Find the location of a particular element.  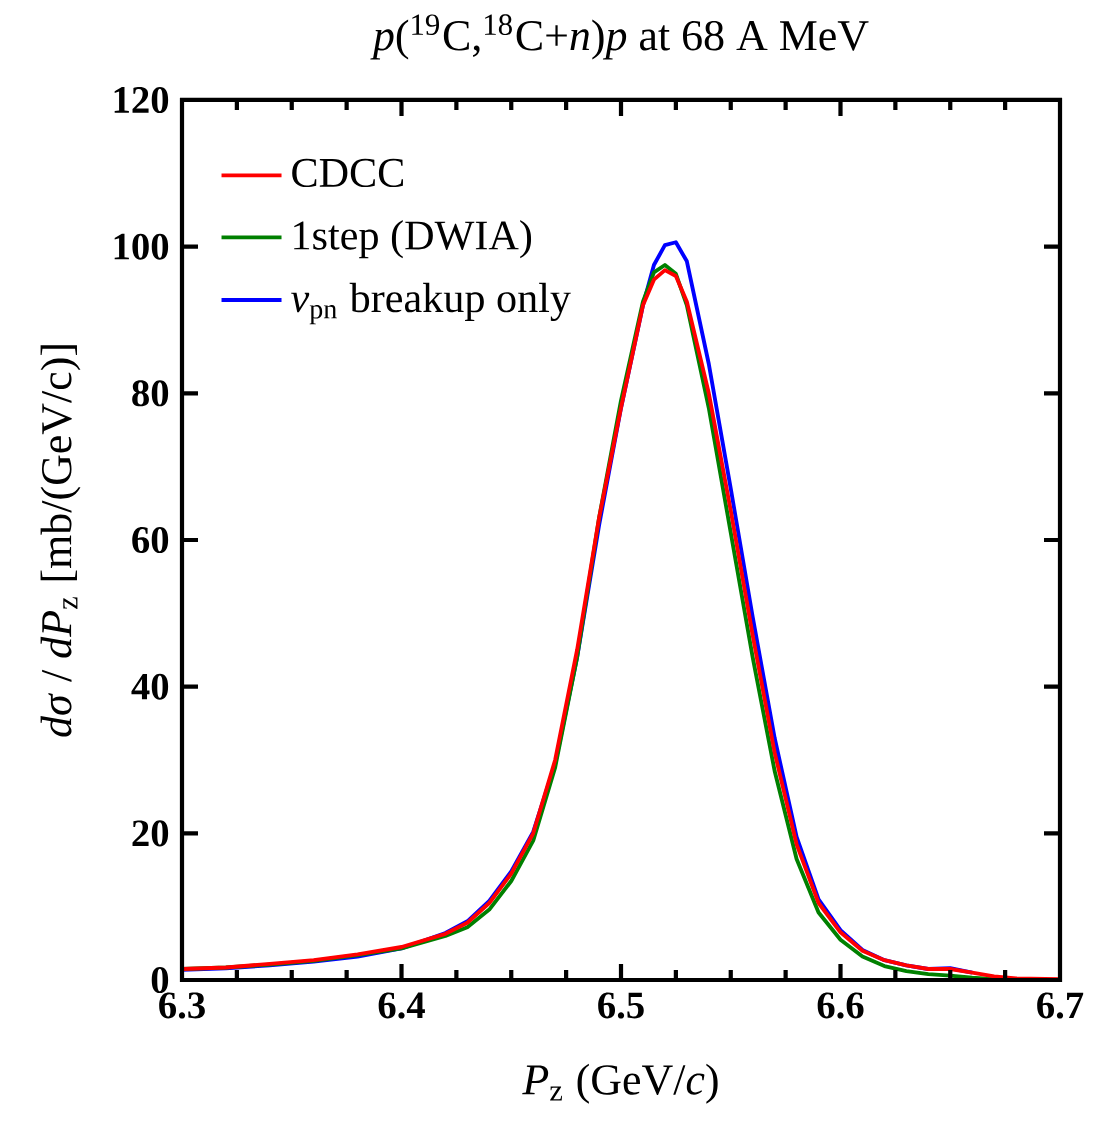

legend-label: v$_{pn}$ breakup only is located at coordinates (431, 303).